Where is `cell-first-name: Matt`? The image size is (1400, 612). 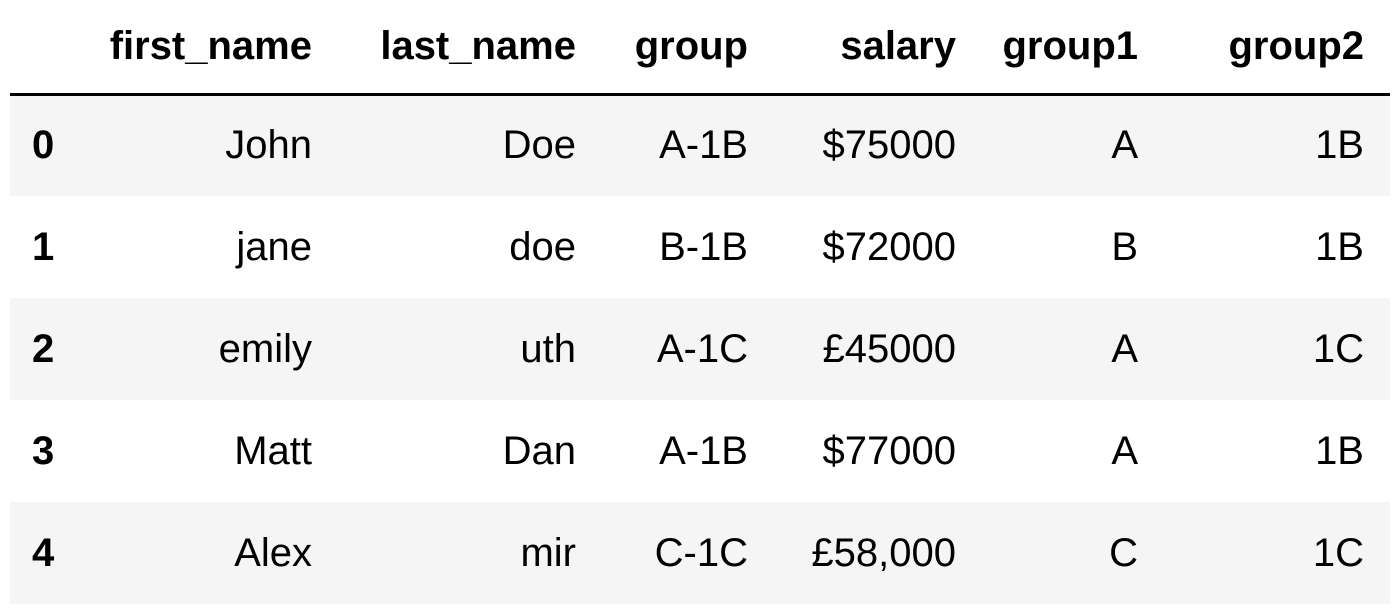
cell-first-name: Matt is located at coordinates (273, 450).